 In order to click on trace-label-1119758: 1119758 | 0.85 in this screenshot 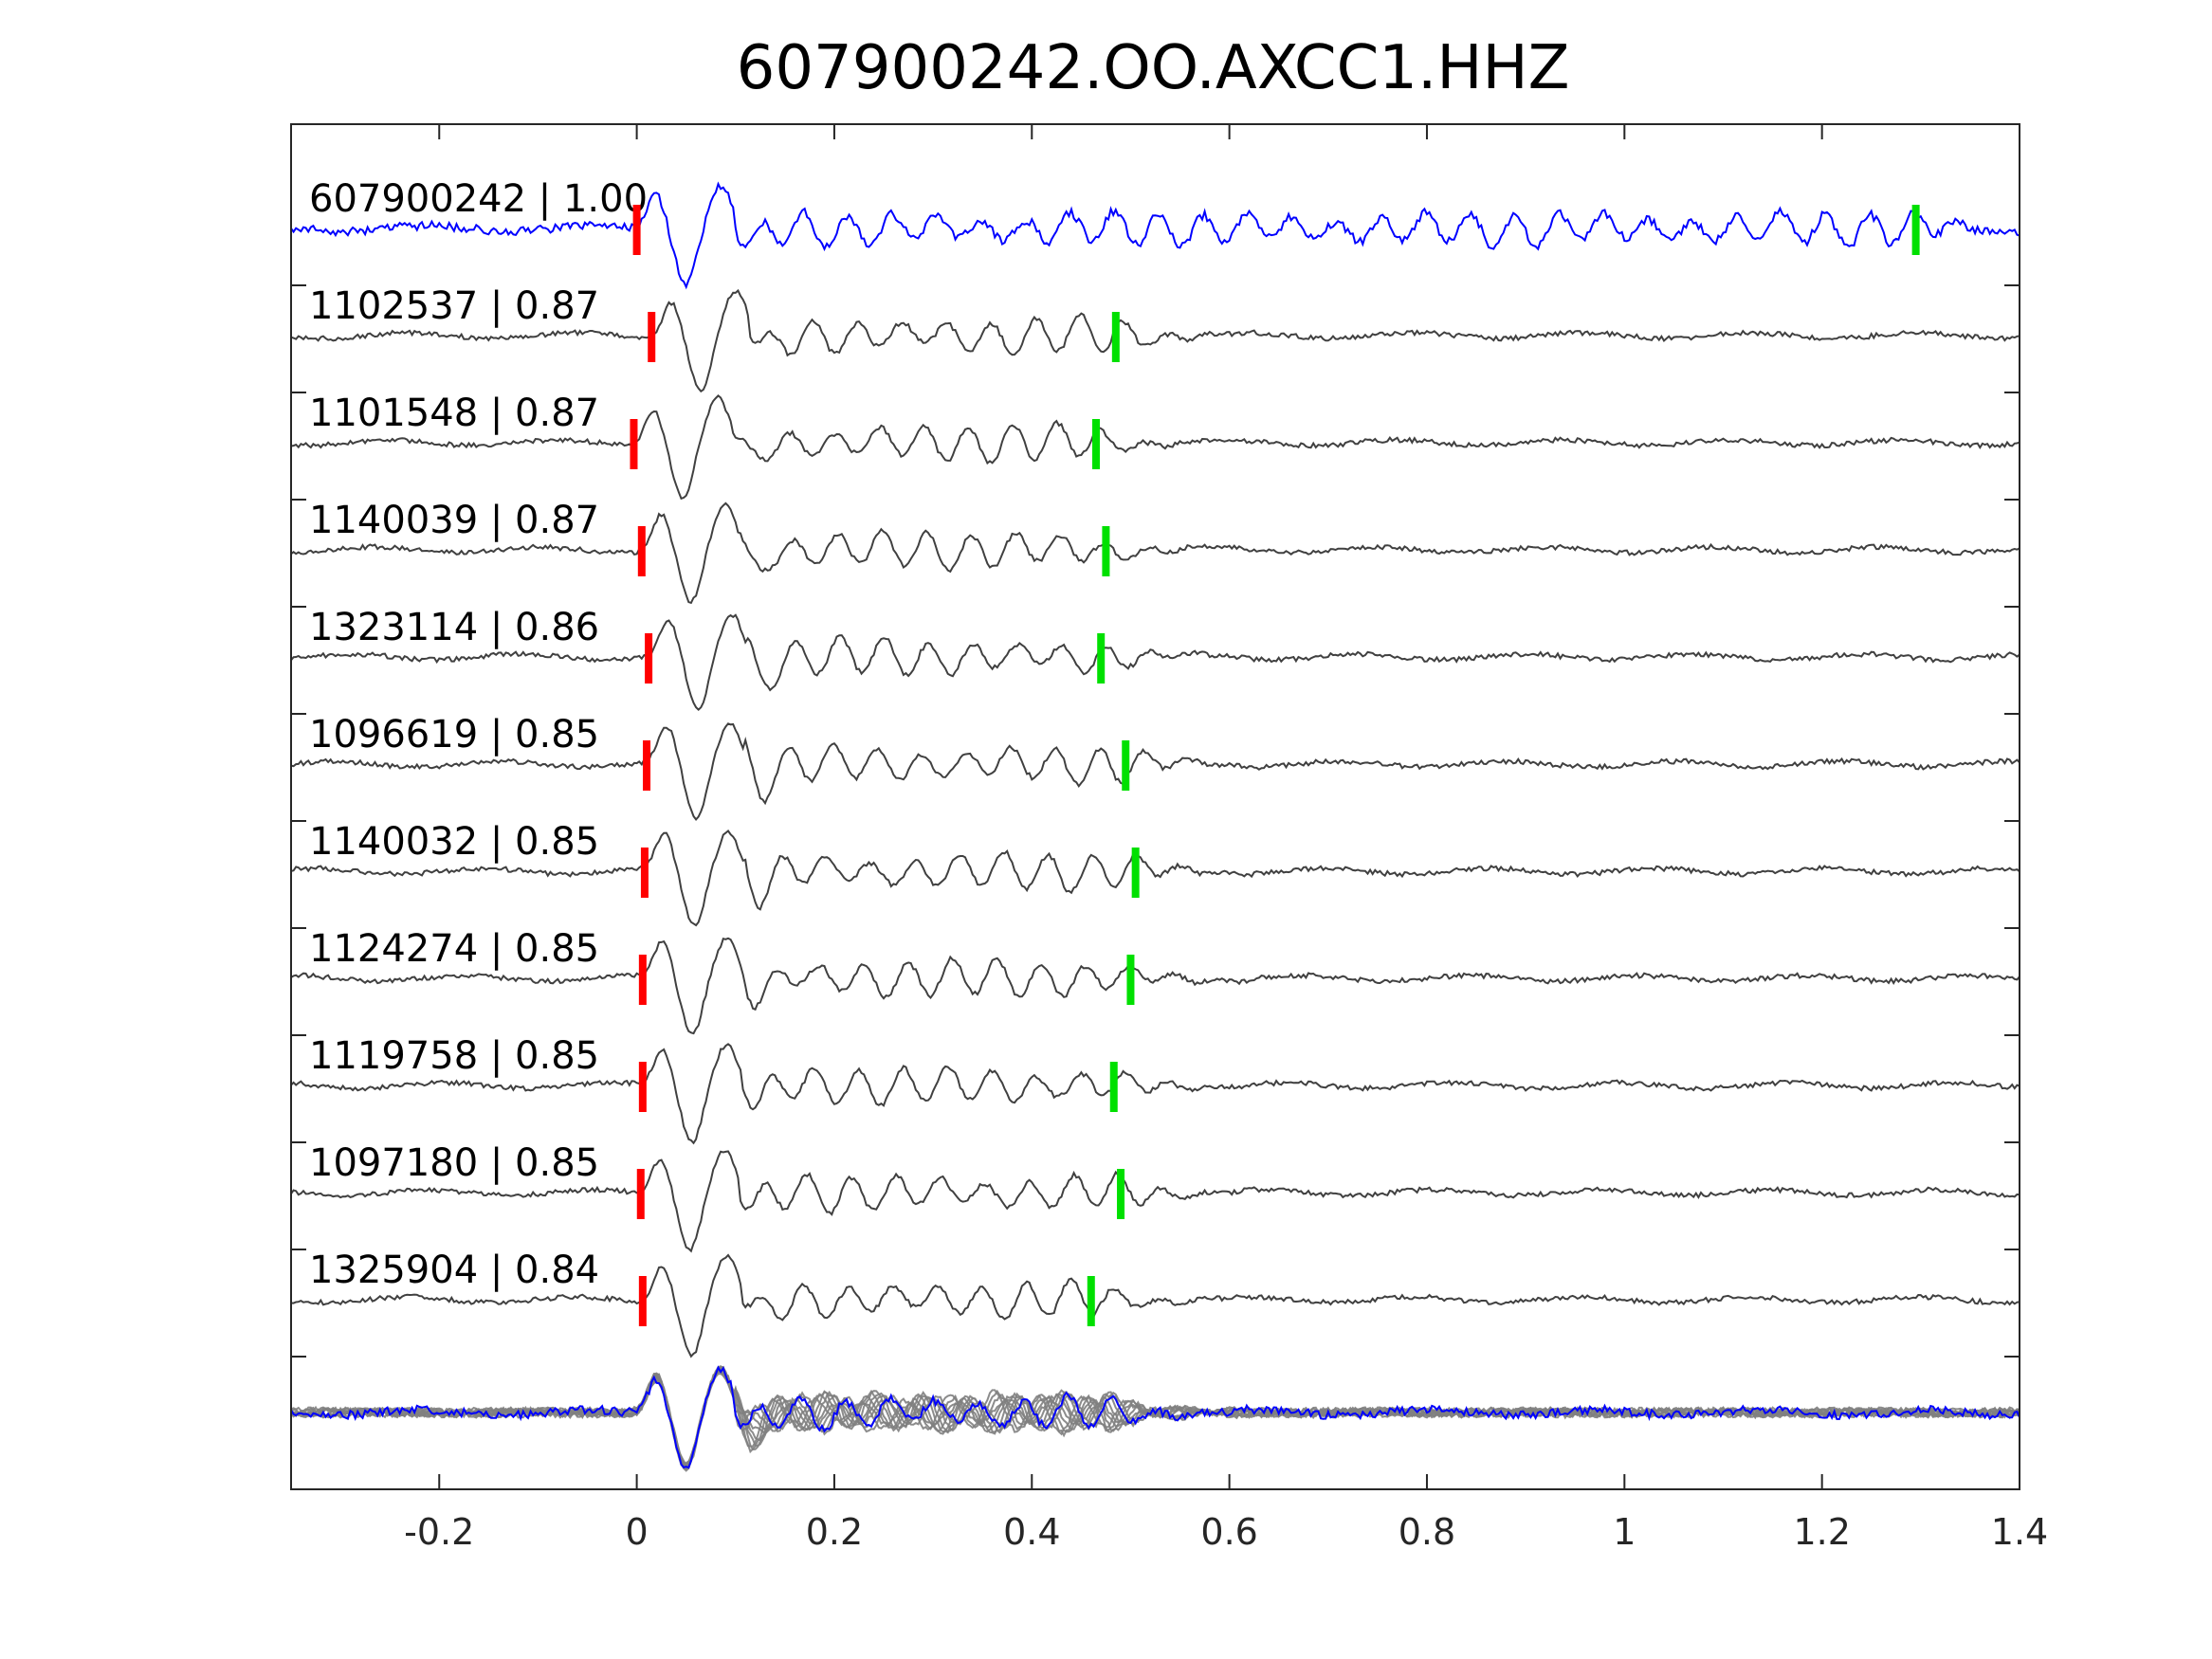, I will do `click(454, 1056)`.